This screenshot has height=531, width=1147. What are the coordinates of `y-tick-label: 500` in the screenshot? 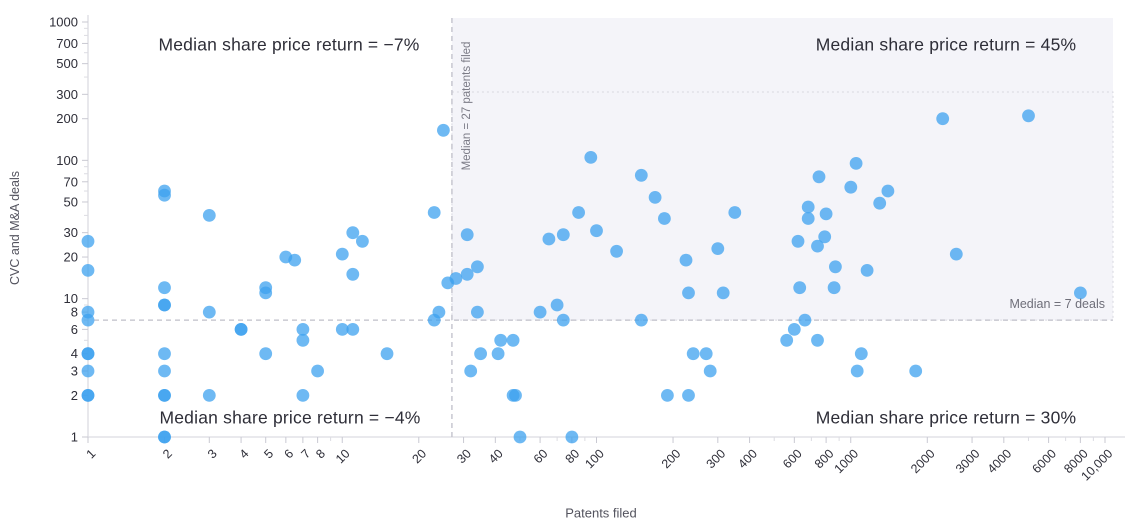 It's located at (67, 63).